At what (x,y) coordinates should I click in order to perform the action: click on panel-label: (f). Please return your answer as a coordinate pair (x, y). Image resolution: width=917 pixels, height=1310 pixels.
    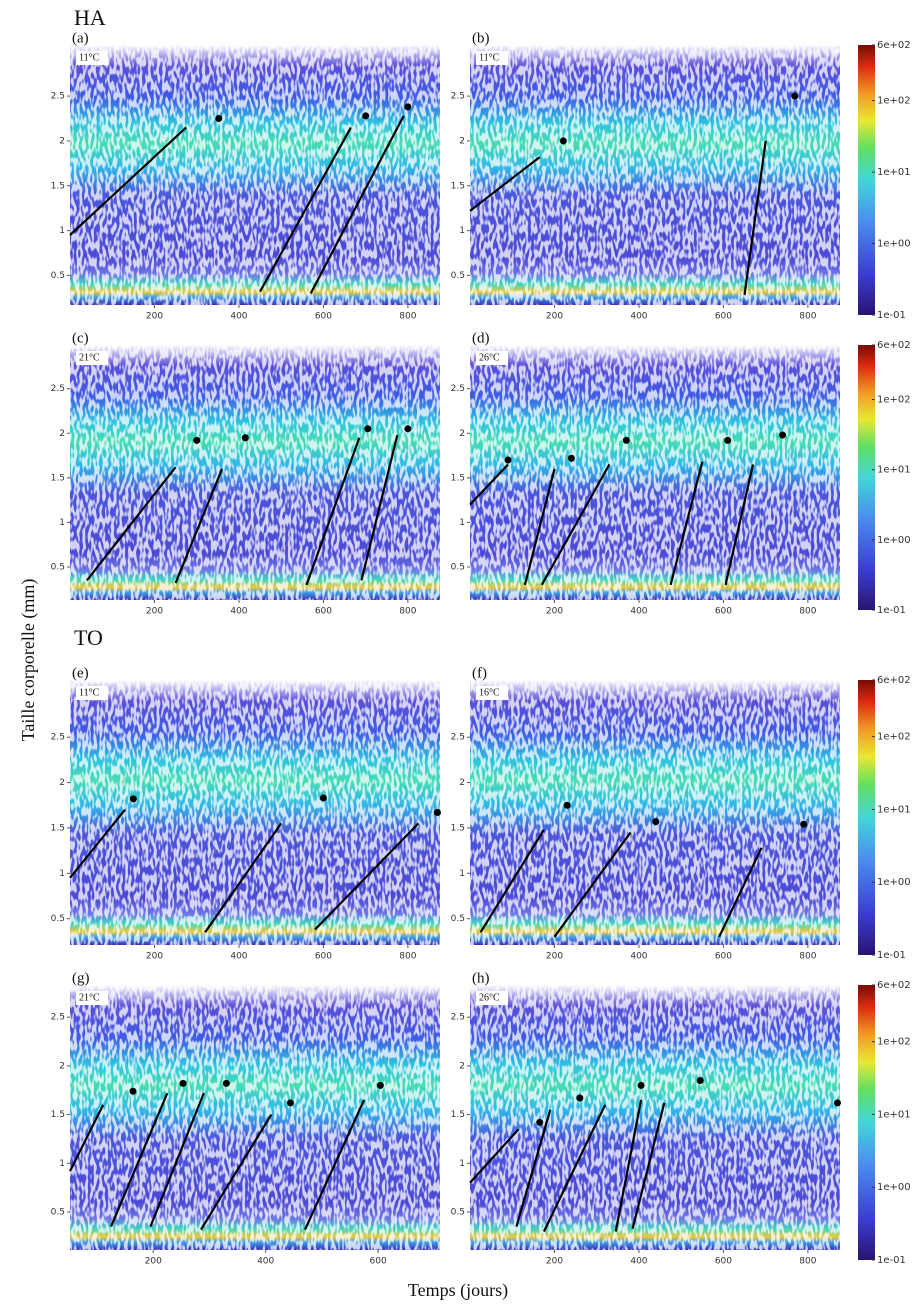
    Looking at the image, I should click on (479, 673).